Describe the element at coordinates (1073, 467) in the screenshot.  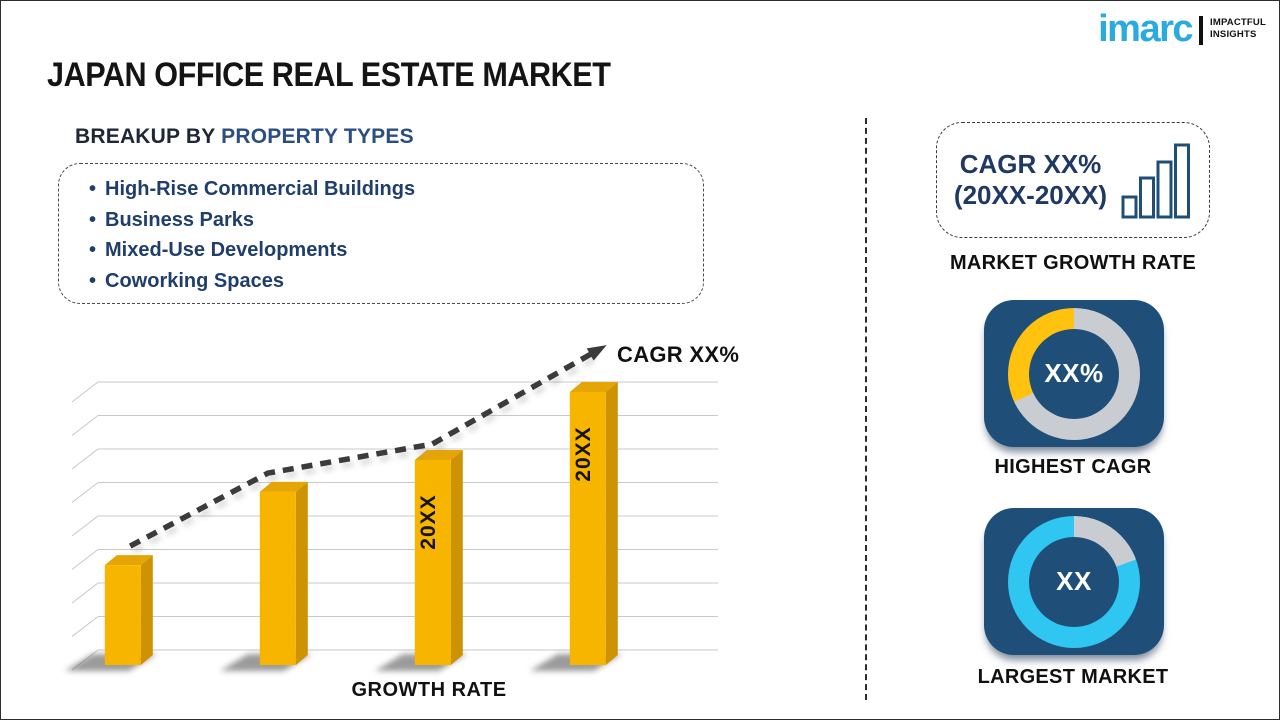
I see `highest-cagr-label: HIGHEST CAGR` at that location.